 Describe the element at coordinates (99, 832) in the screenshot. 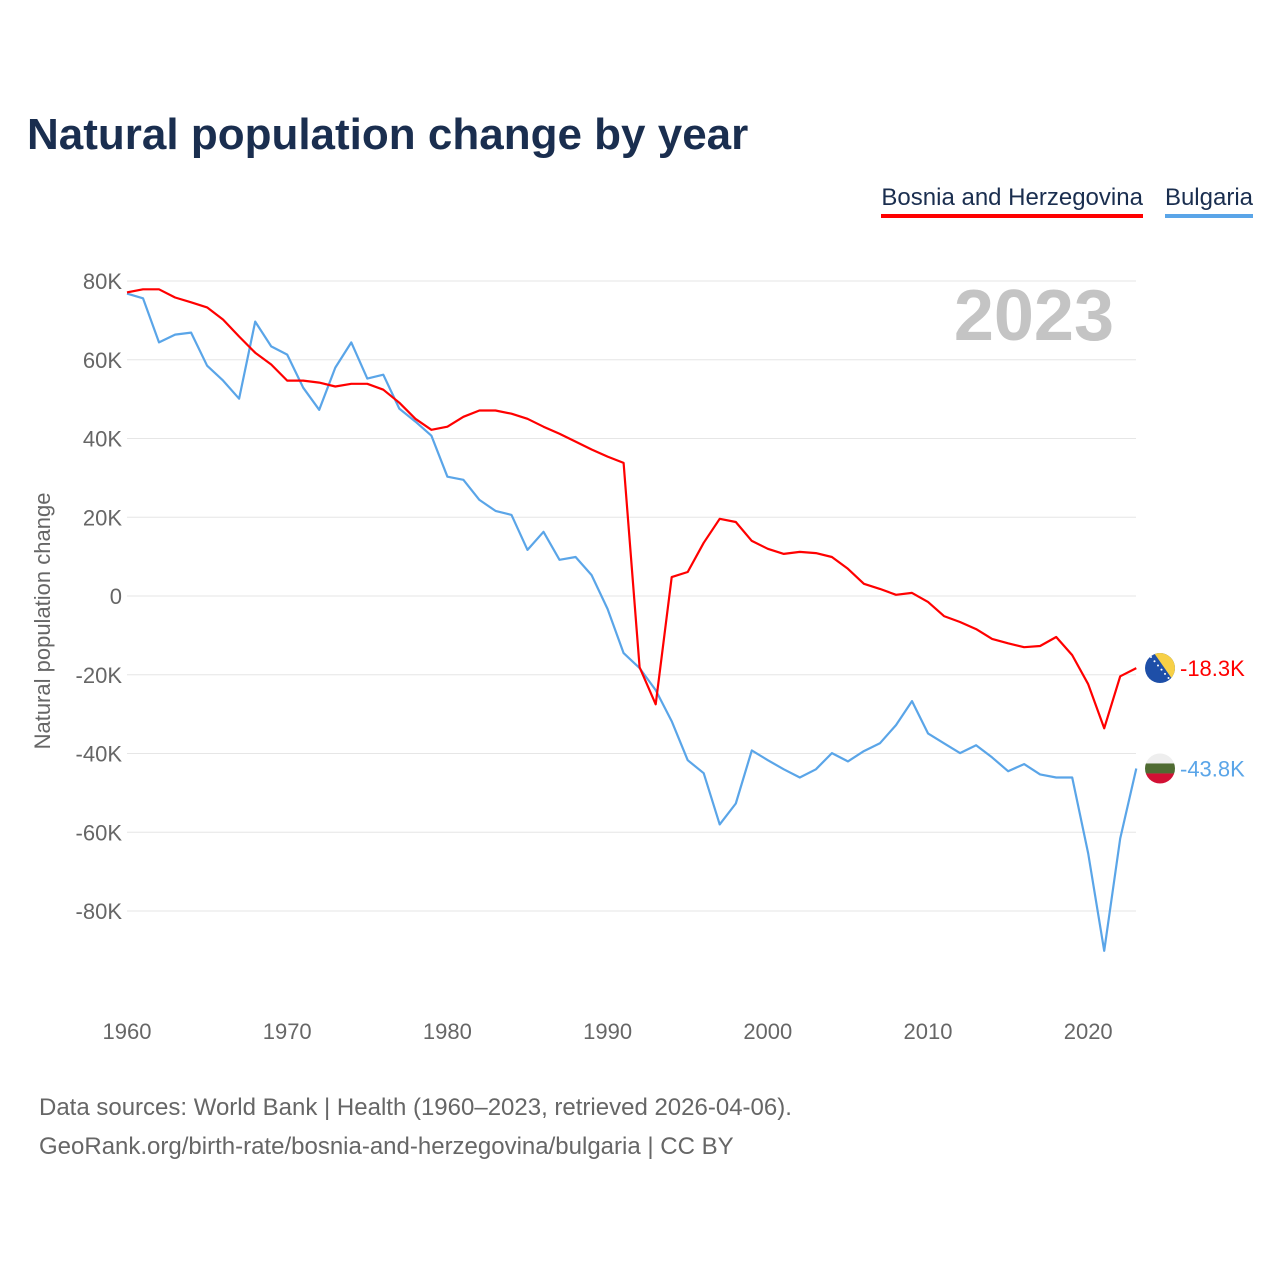

I see `y-tick-label: -60K` at that location.